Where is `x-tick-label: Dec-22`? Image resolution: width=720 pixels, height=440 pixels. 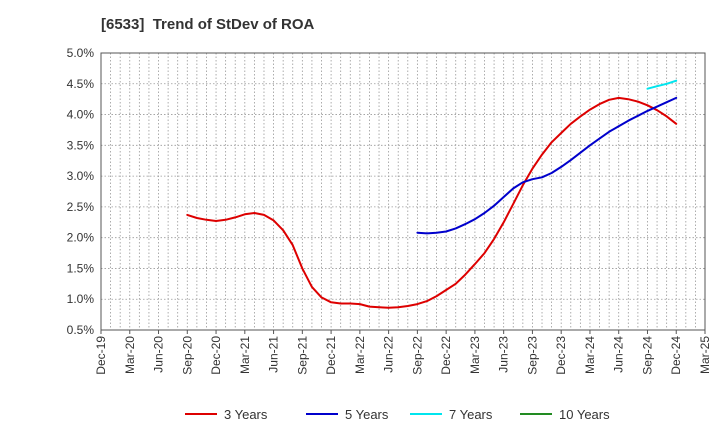 x-tick-label: Dec-22 is located at coordinates (446, 355).